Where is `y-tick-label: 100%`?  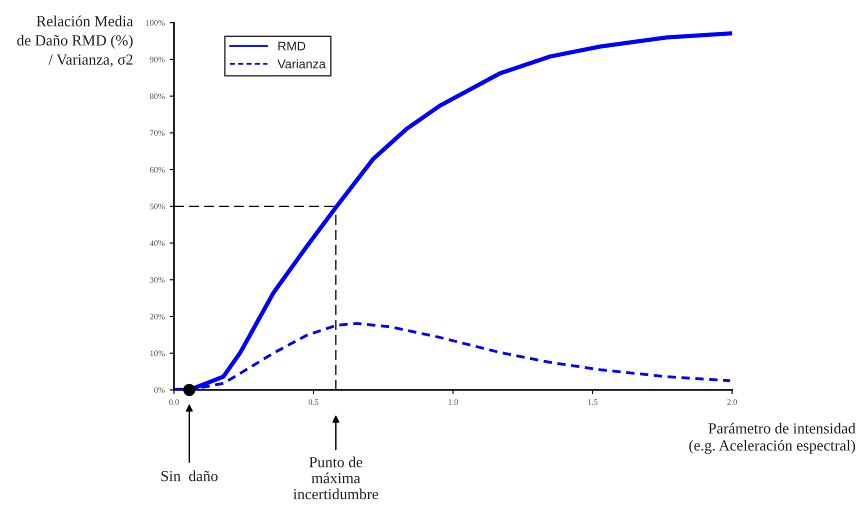
y-tick-label: 100% is located at coordinates (155, 23).